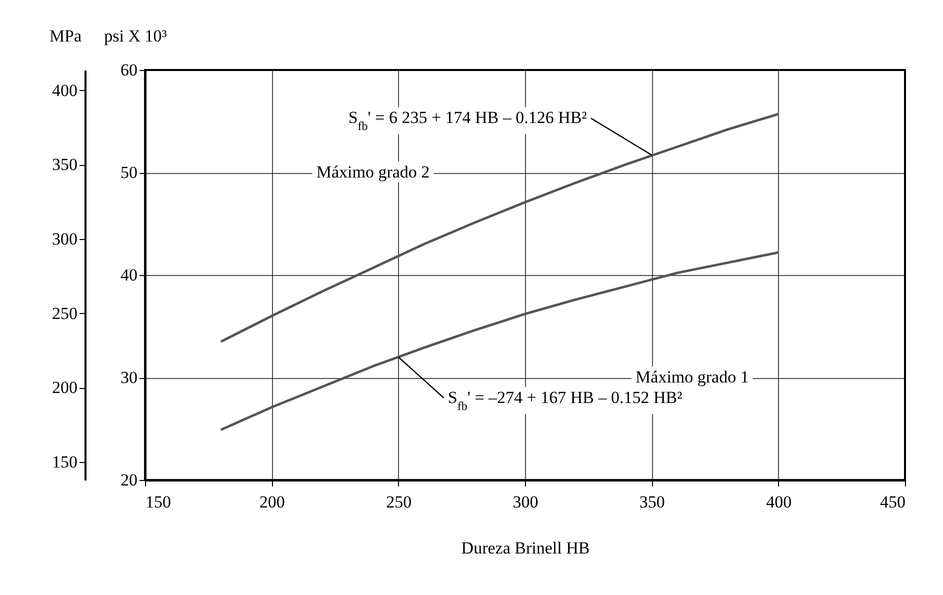 This screenshot has height=595, width=943. I want to click on y2-tick-label: 200, so click(65, 388).